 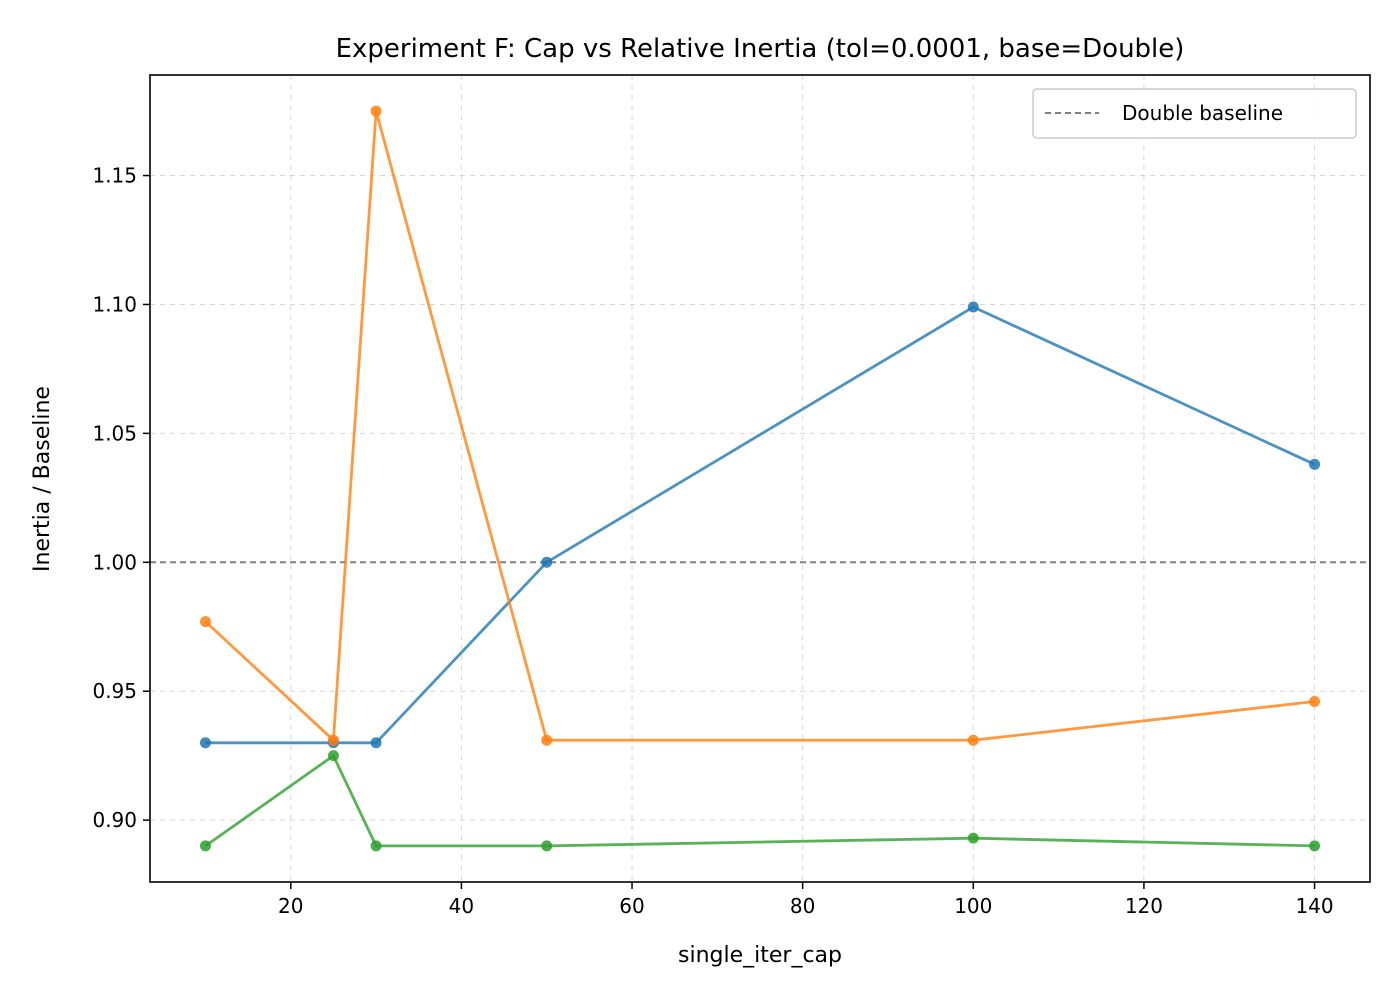 What do you see at coordinates (114, 176) in the screenshot?
I see `y-tick-label: 1.15` at bounding box center [114, 176].